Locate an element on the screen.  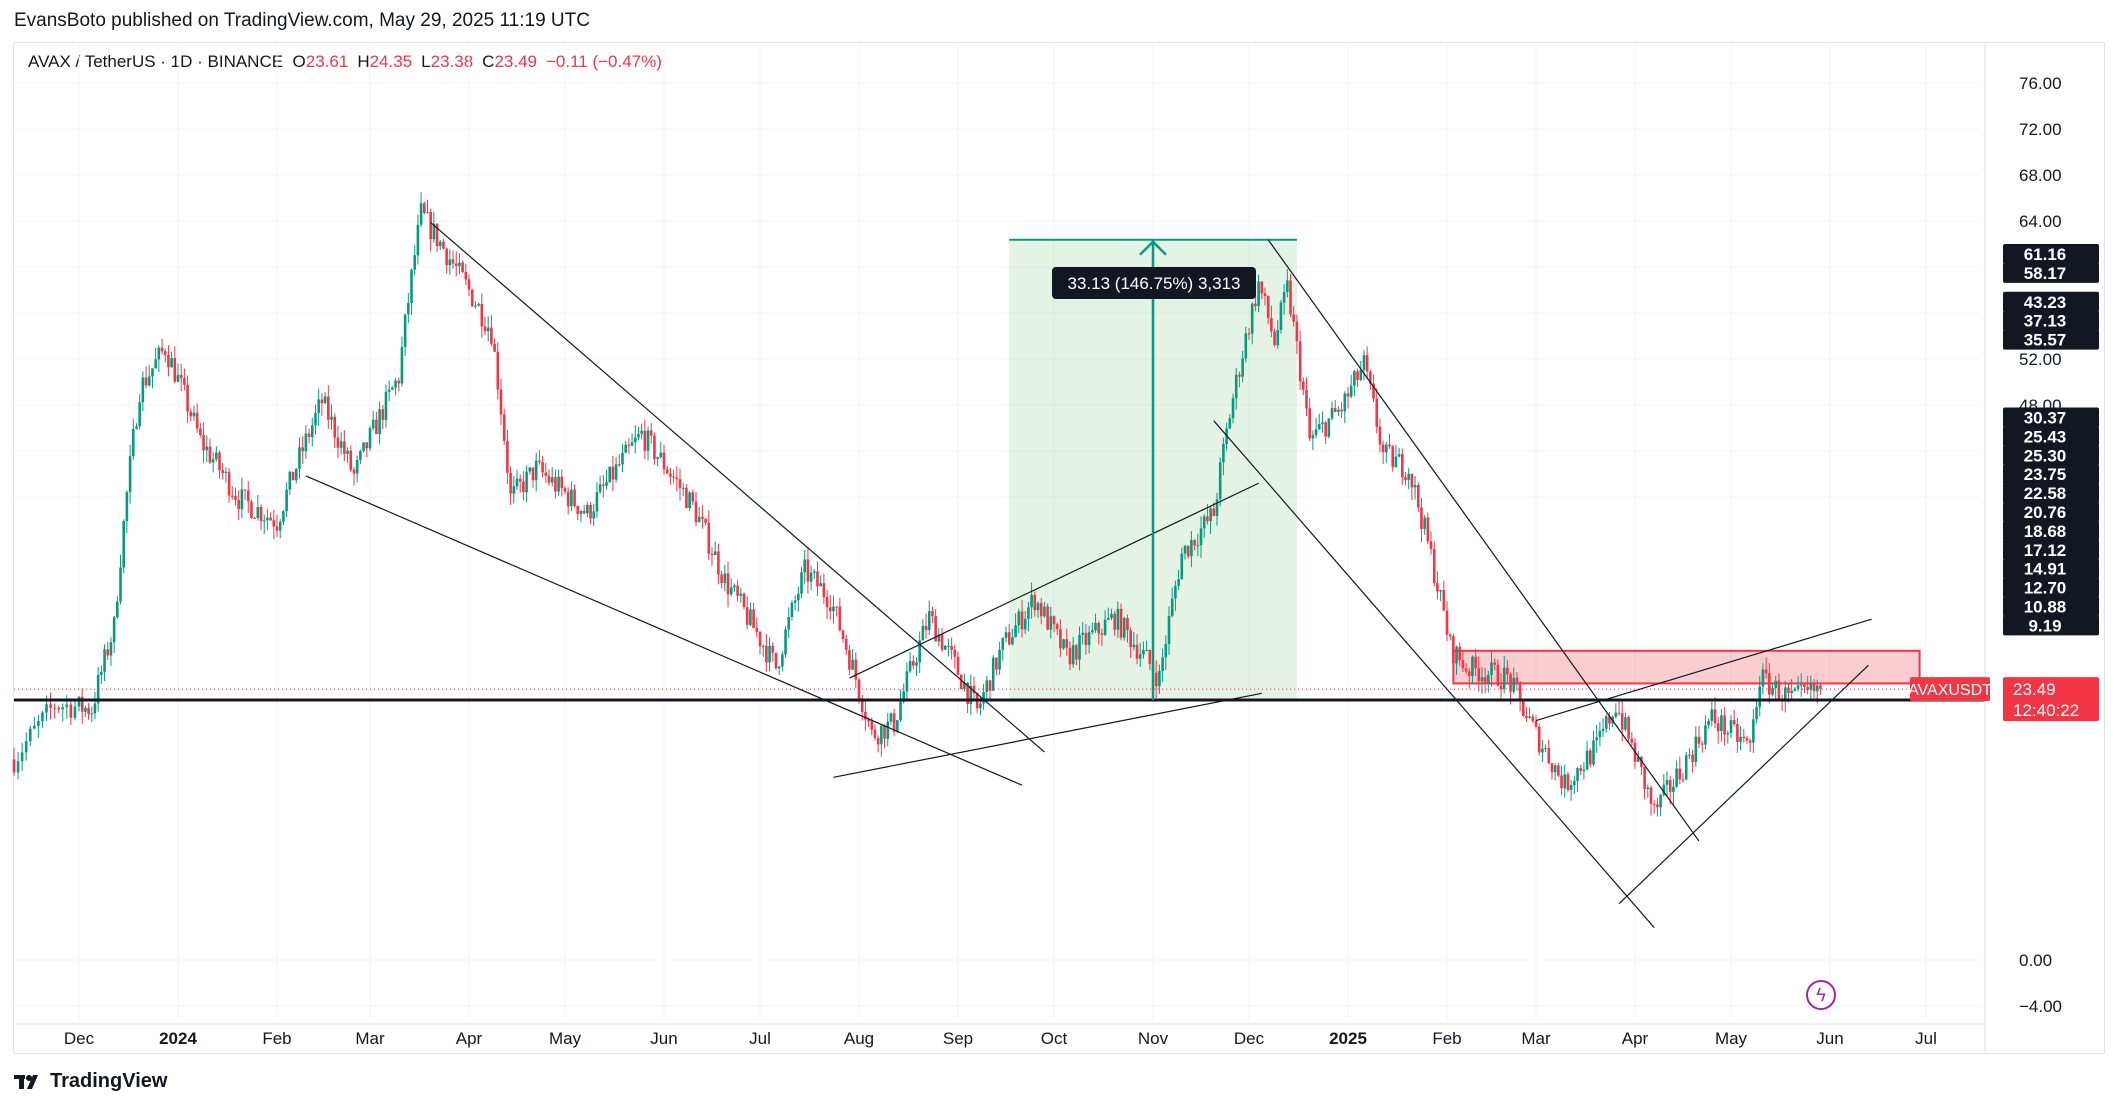
price-label: 12.70 is located at coordinates (2051, 587).